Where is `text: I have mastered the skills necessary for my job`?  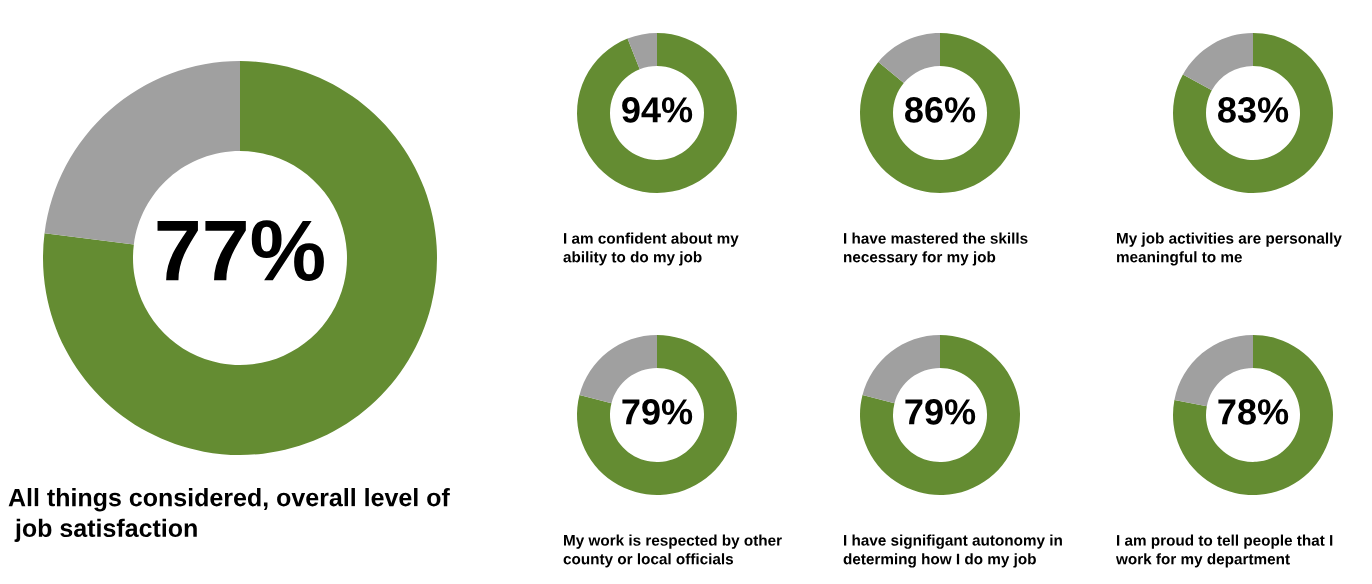
text: I have mastered the skills necessary for my job is located at coordinates (936, 249).